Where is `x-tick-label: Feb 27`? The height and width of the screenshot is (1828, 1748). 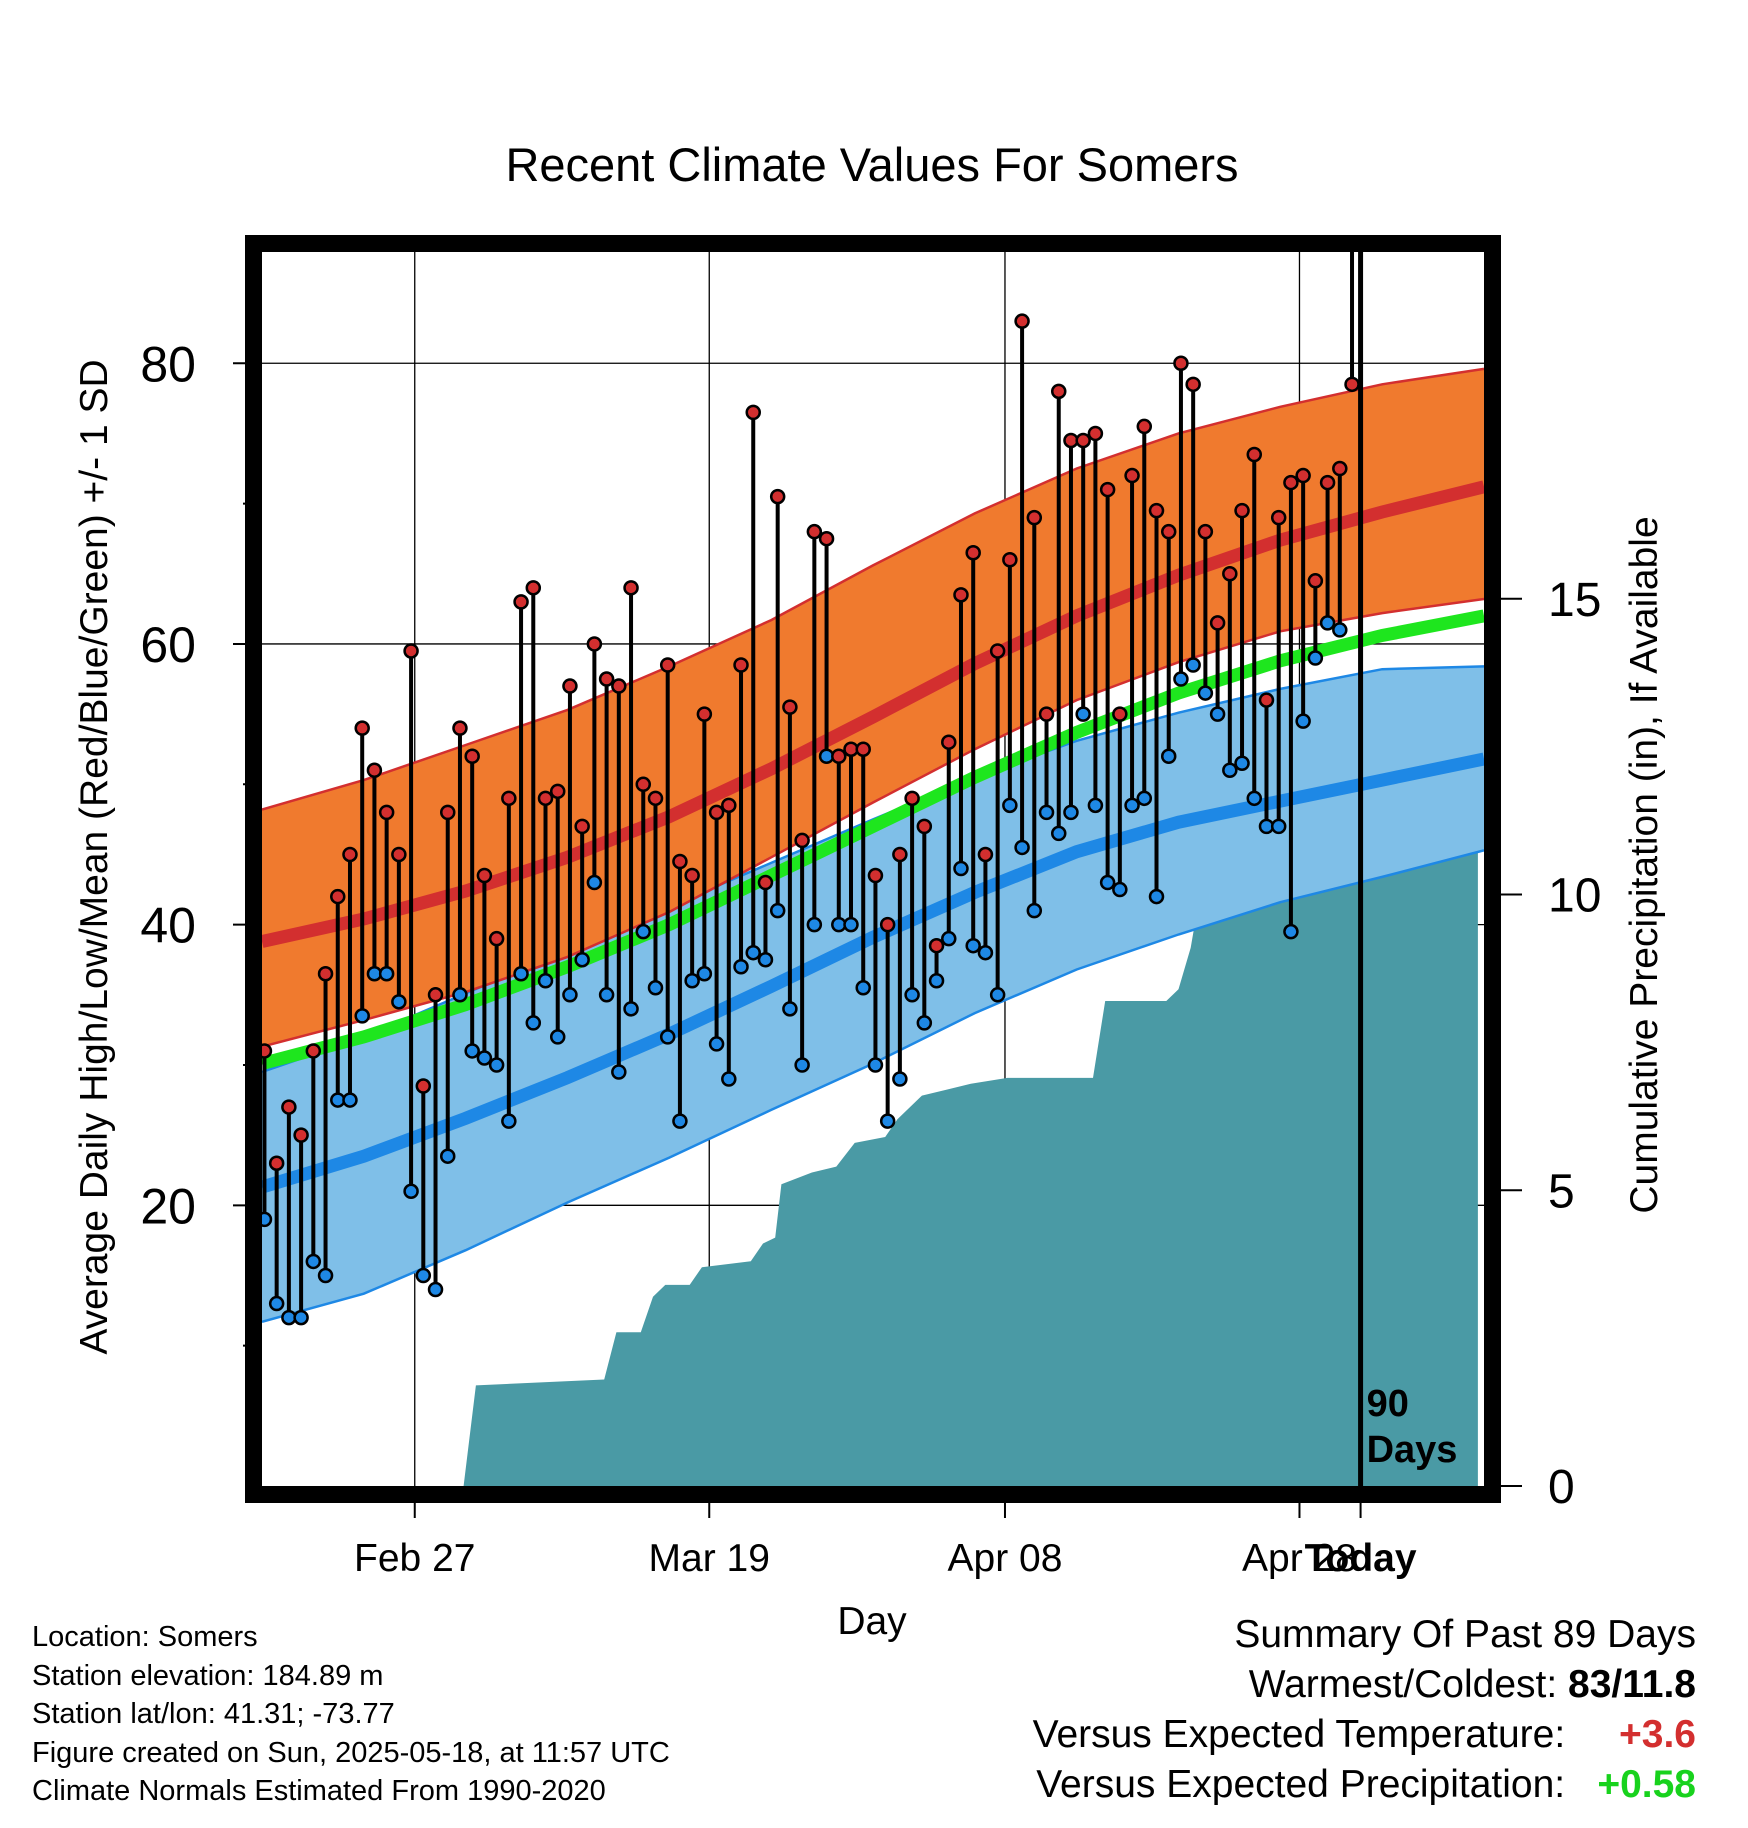 x-tick-label: Feb 27 is located at coordinates (414, 1558).